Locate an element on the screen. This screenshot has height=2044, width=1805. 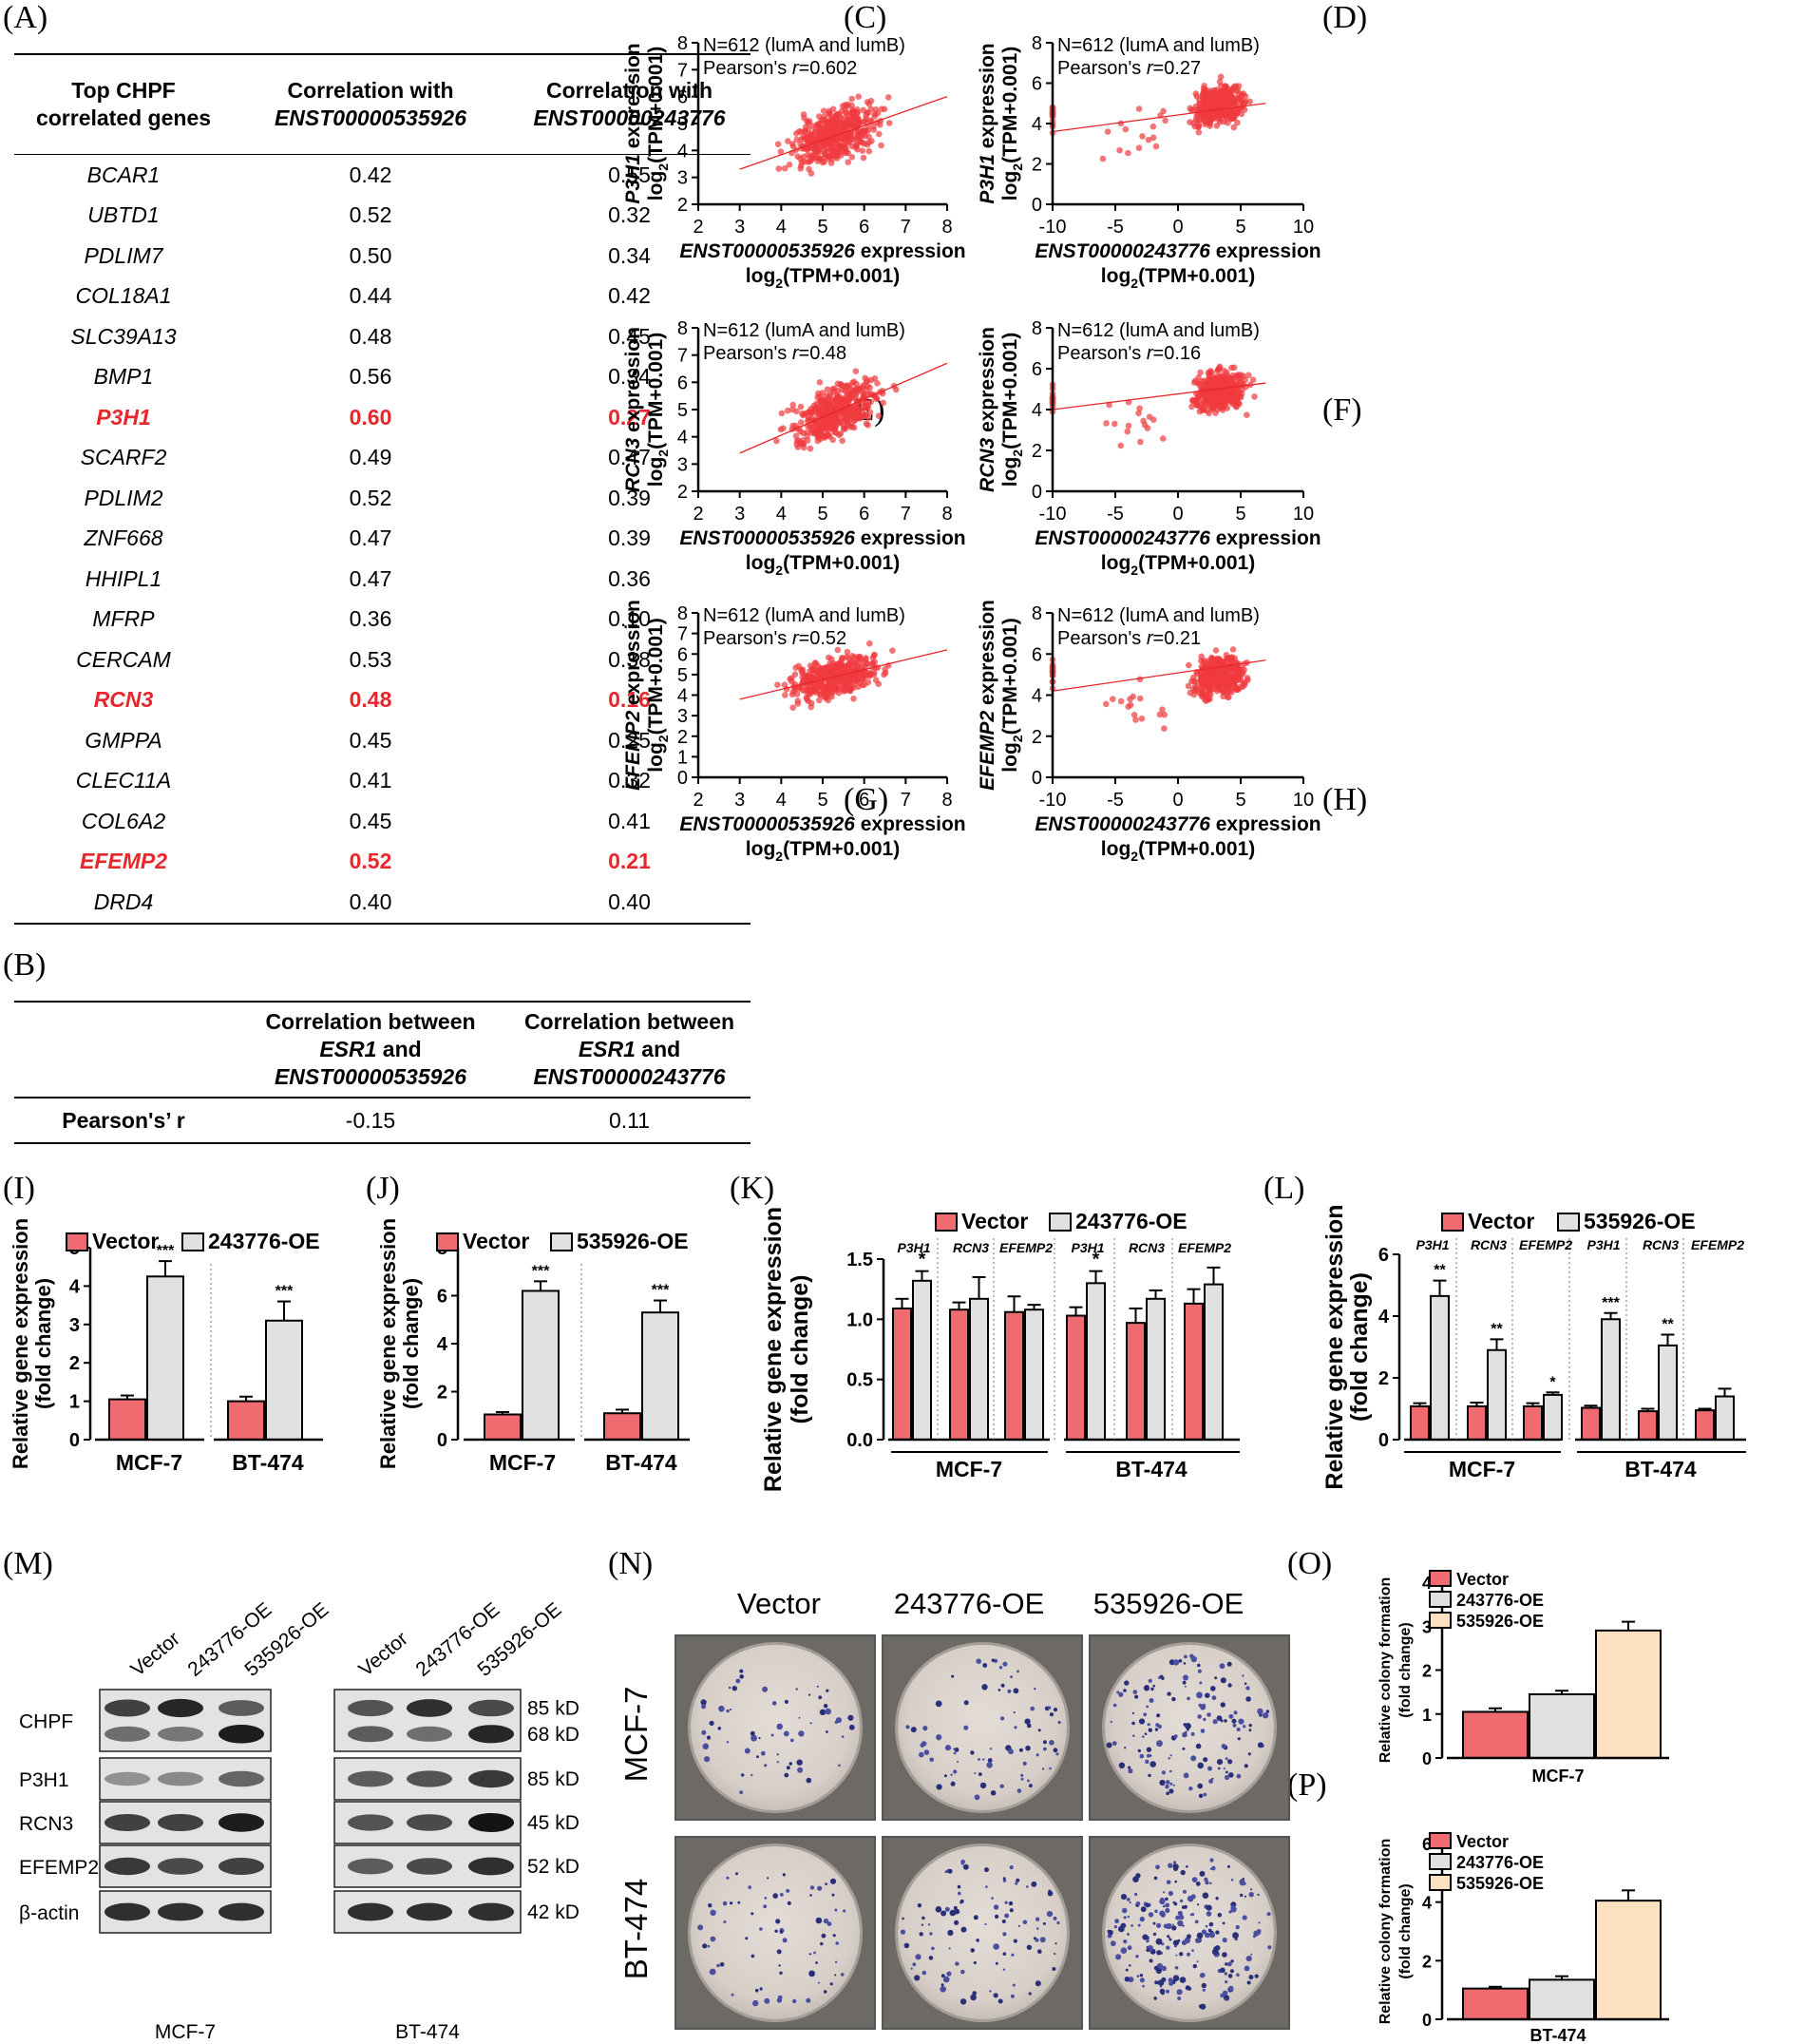
corr-243776: 0.32 is located at coordinates (629, 215).